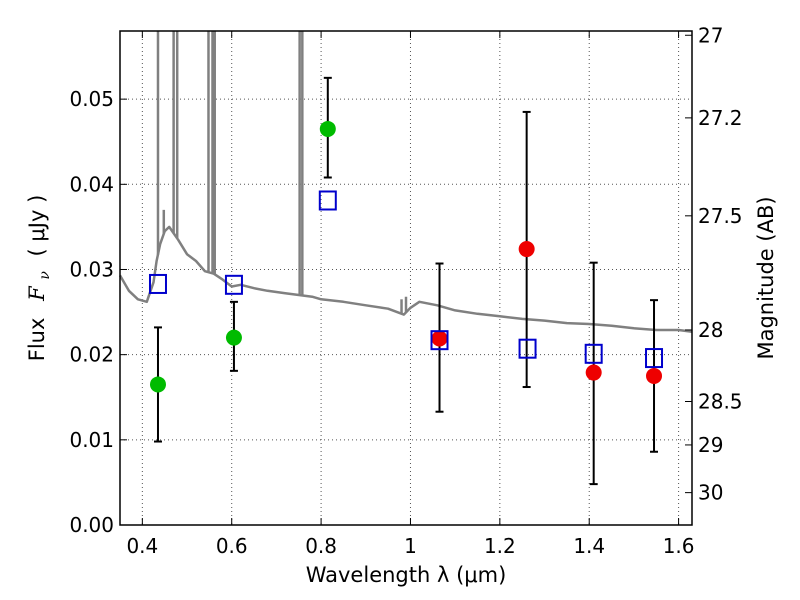 The width and height of the screenshot is (800, 600). Describe the element at coordinates (710, 445) in the screenshot. I see `y2-tick-label: 29` at that location.